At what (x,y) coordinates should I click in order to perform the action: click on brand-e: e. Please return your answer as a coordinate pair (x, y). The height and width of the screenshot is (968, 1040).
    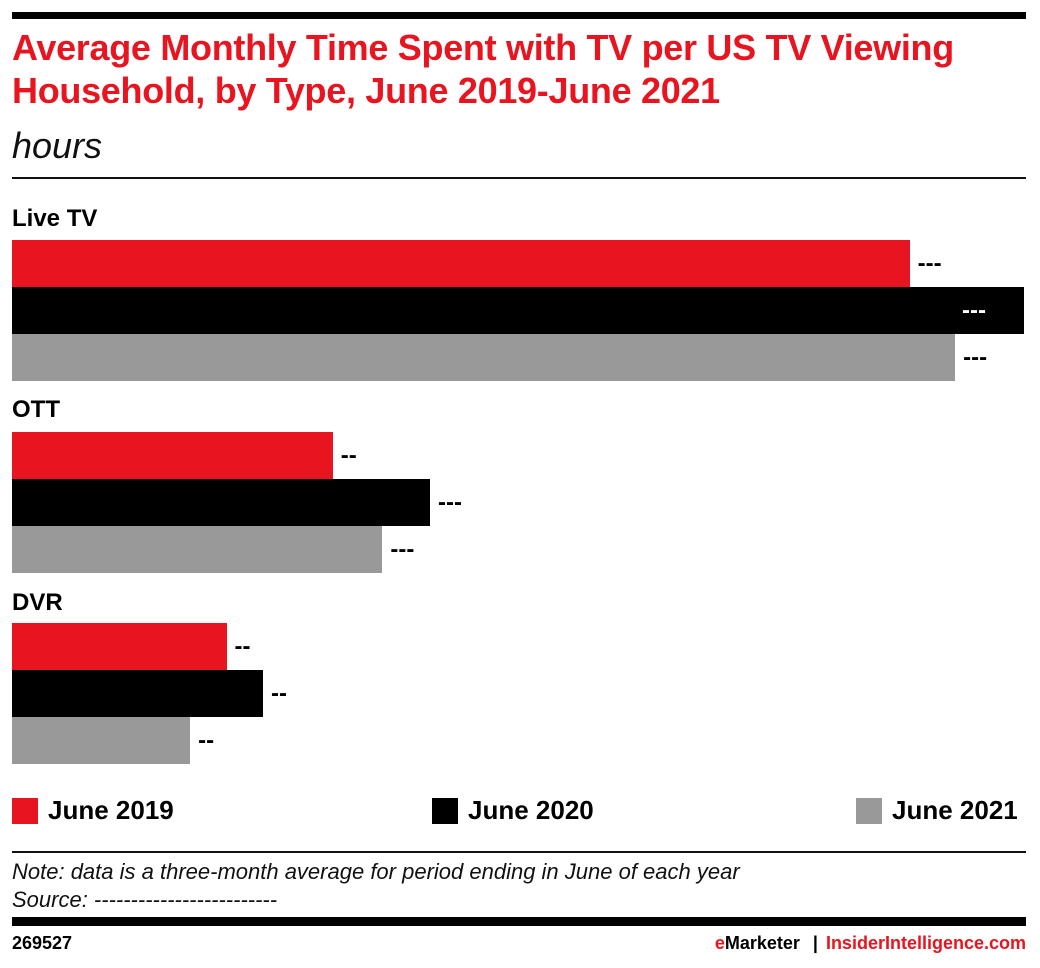
    Looking at the image, I should click on (719, 943).